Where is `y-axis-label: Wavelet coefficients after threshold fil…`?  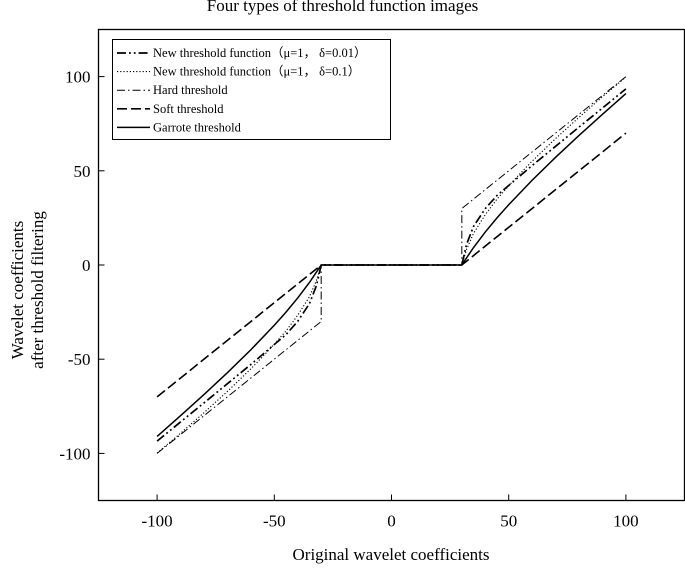 y-axis-label: Wavelet coefficients after threshold fil… is located at coordinates (28, 290).